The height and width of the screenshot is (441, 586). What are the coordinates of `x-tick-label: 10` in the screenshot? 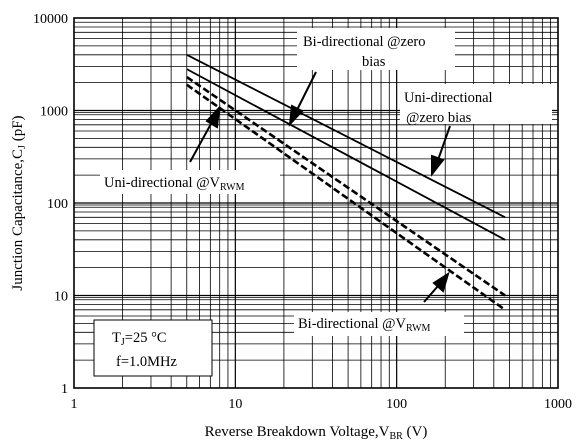 It's located at (235, 404).